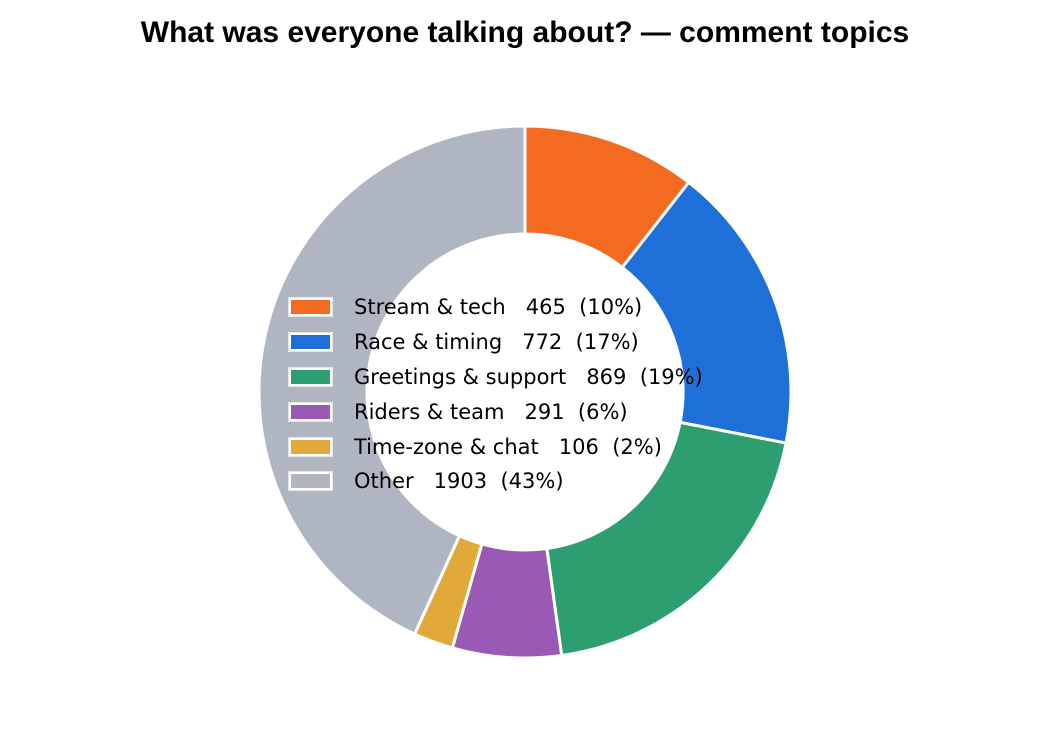 The image size is (1050, 750). I want to click on legend-item-riders-and-team: Riders & team 291 (6%), so click(496, 411).